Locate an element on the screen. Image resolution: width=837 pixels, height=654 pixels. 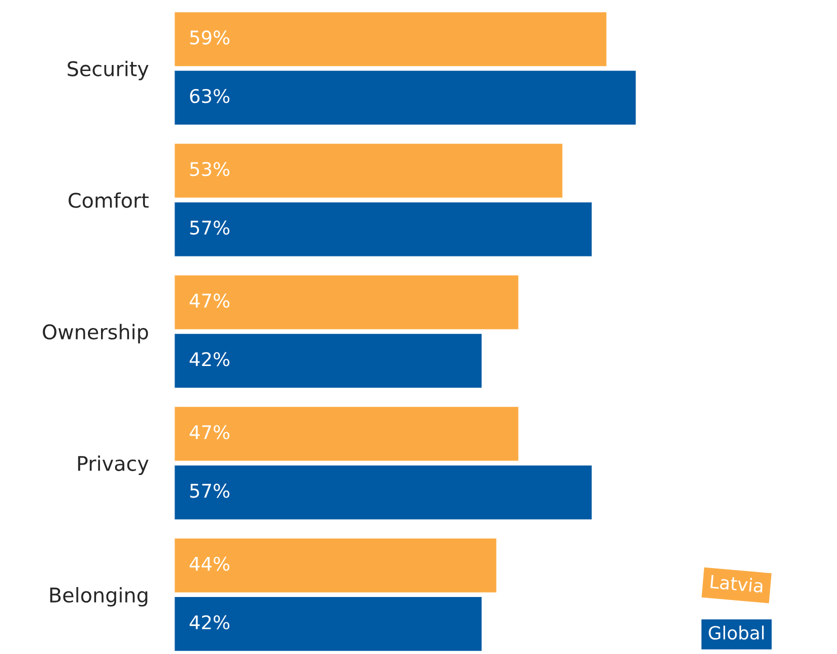
text: Latvia is located at coordinates (737, 583).